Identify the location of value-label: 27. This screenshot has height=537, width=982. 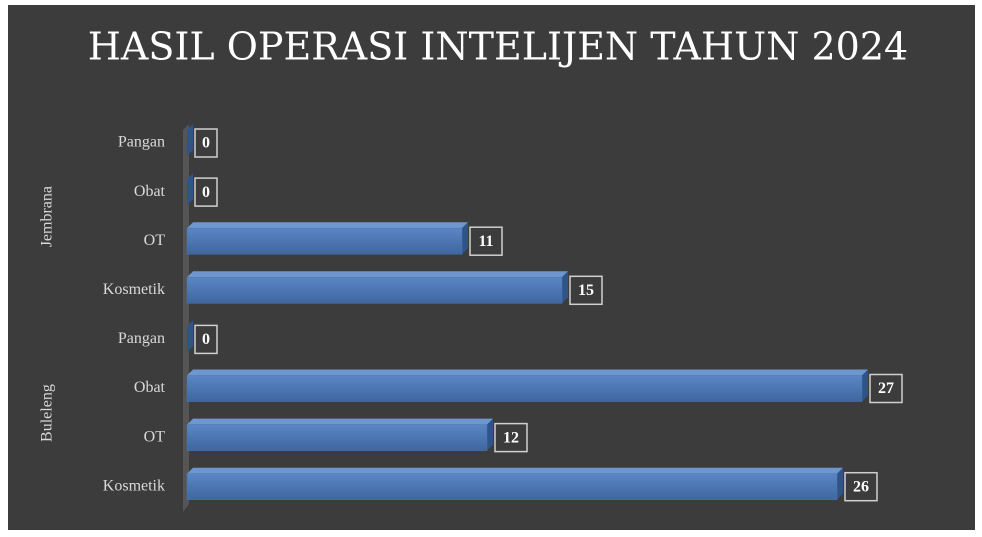
(886, 388).